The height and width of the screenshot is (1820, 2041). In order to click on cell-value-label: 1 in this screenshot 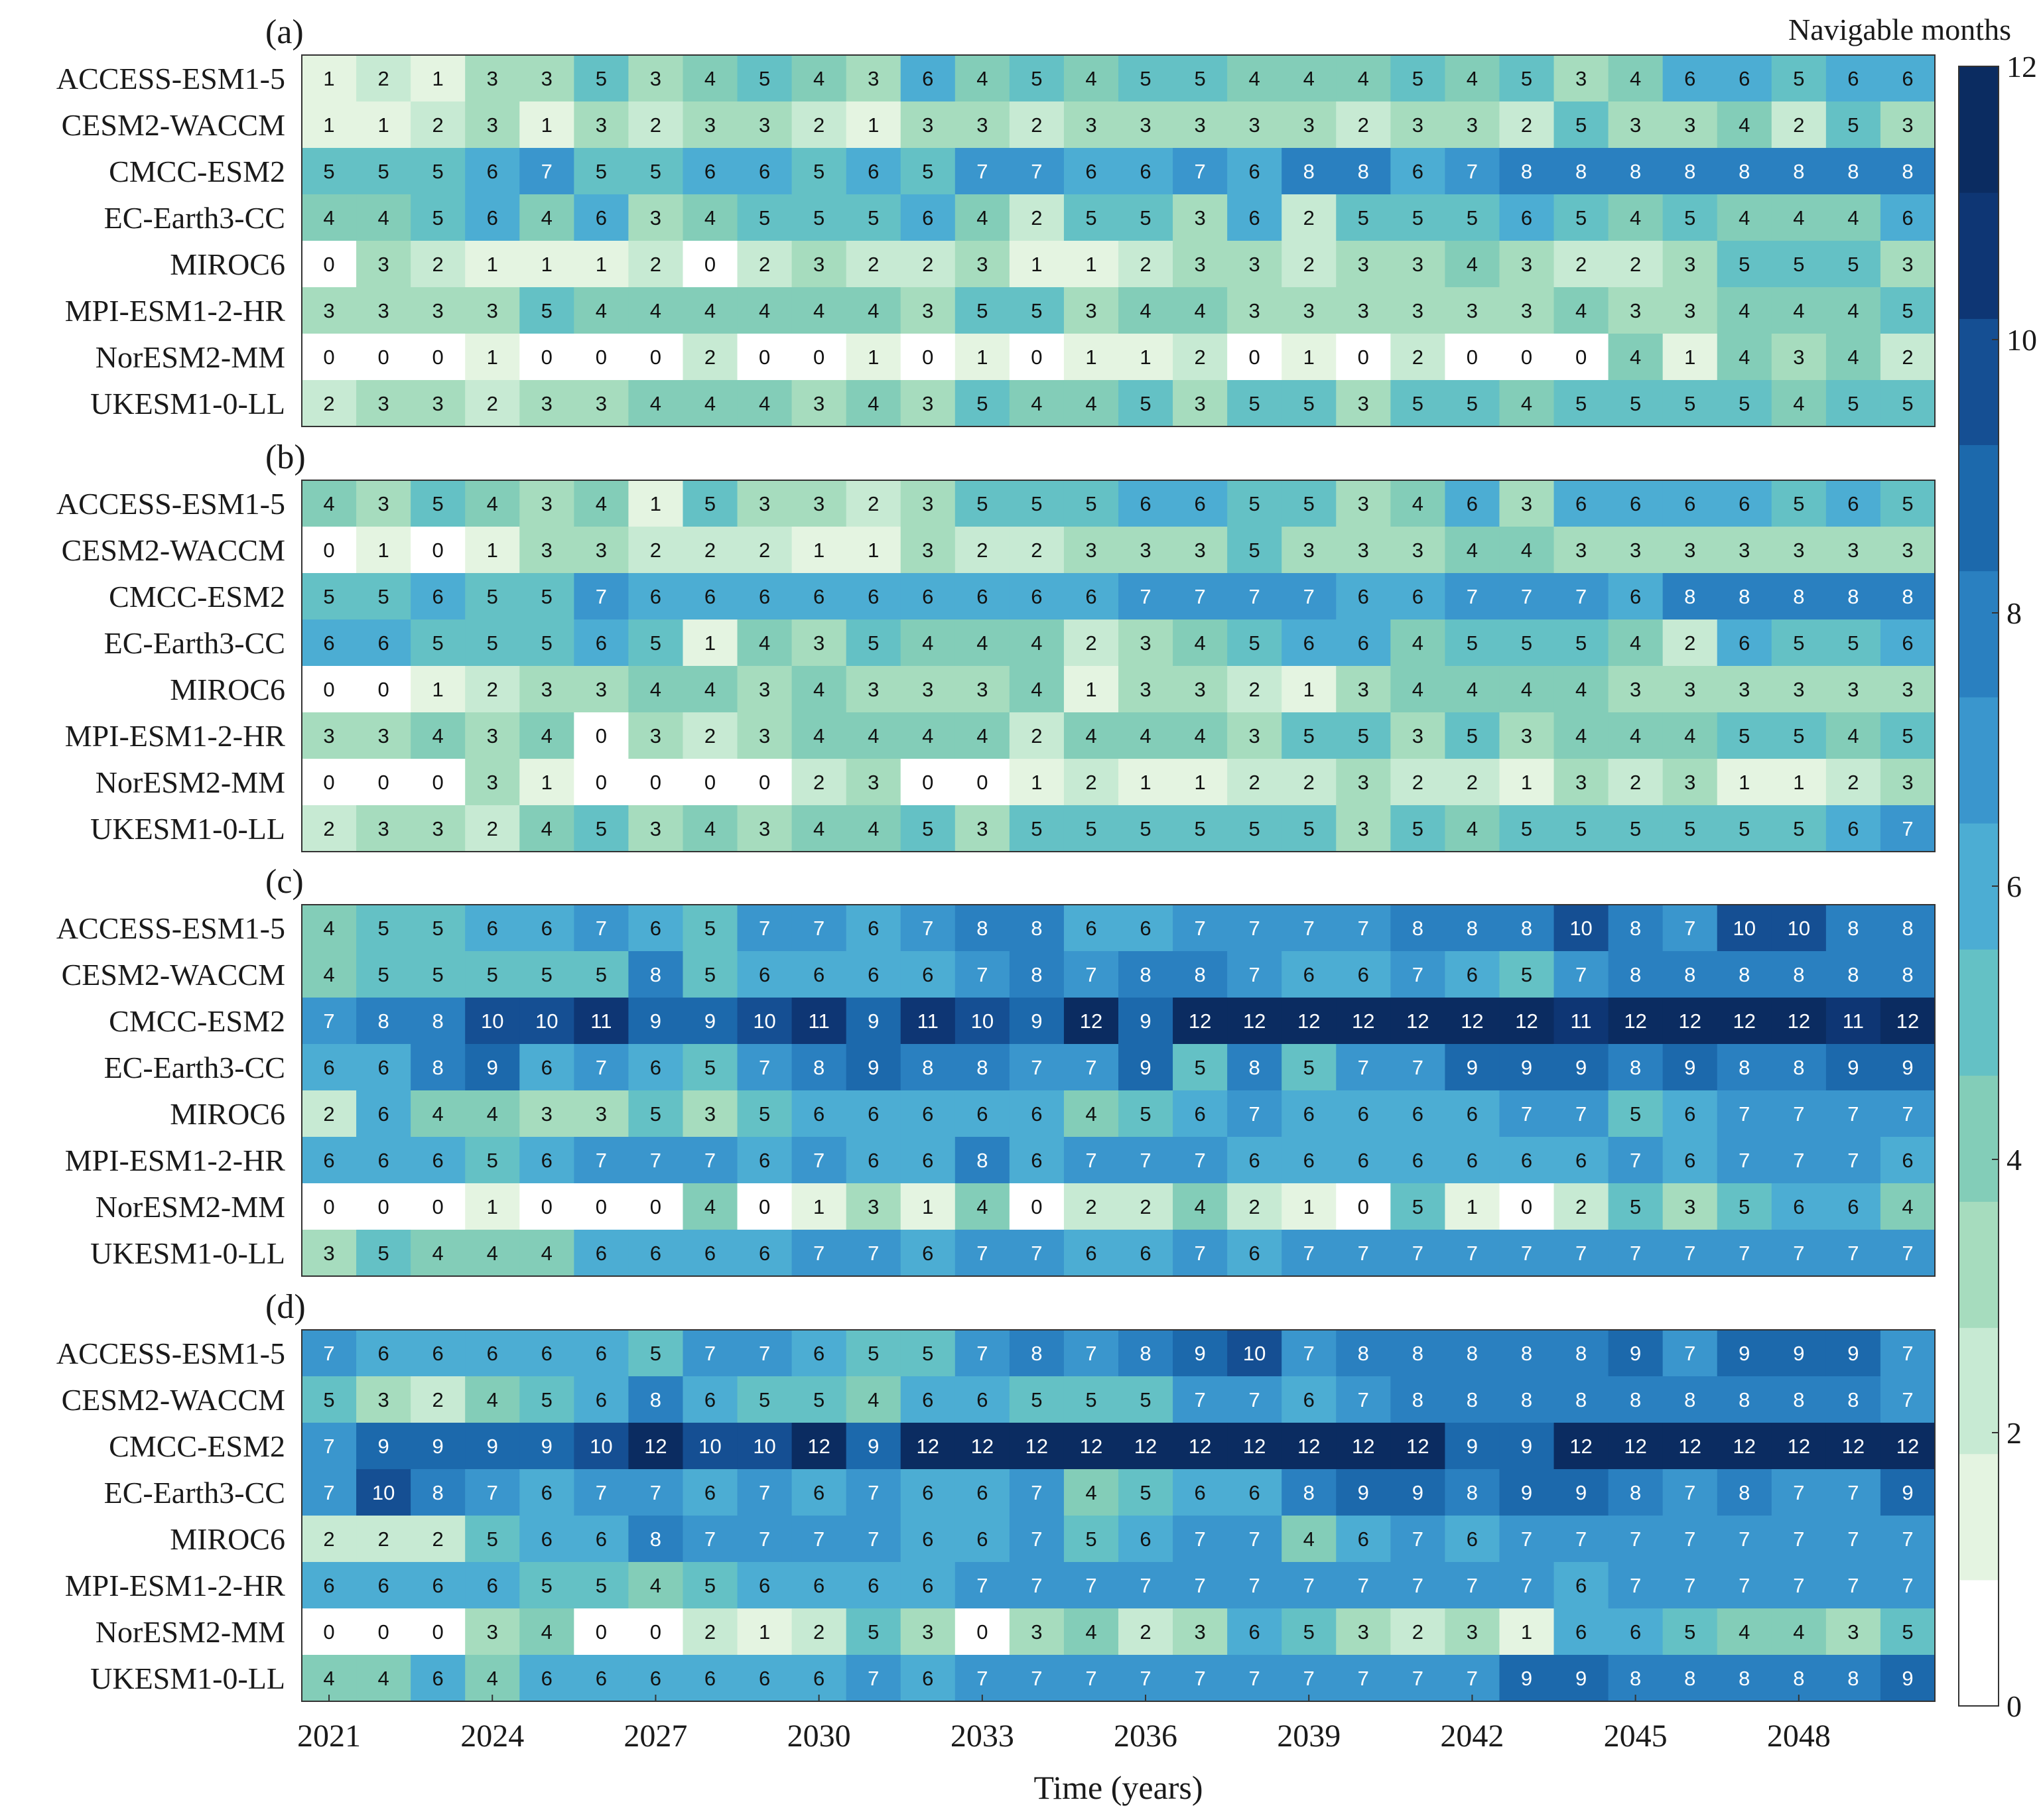, I will do `click(1090, 689)`.